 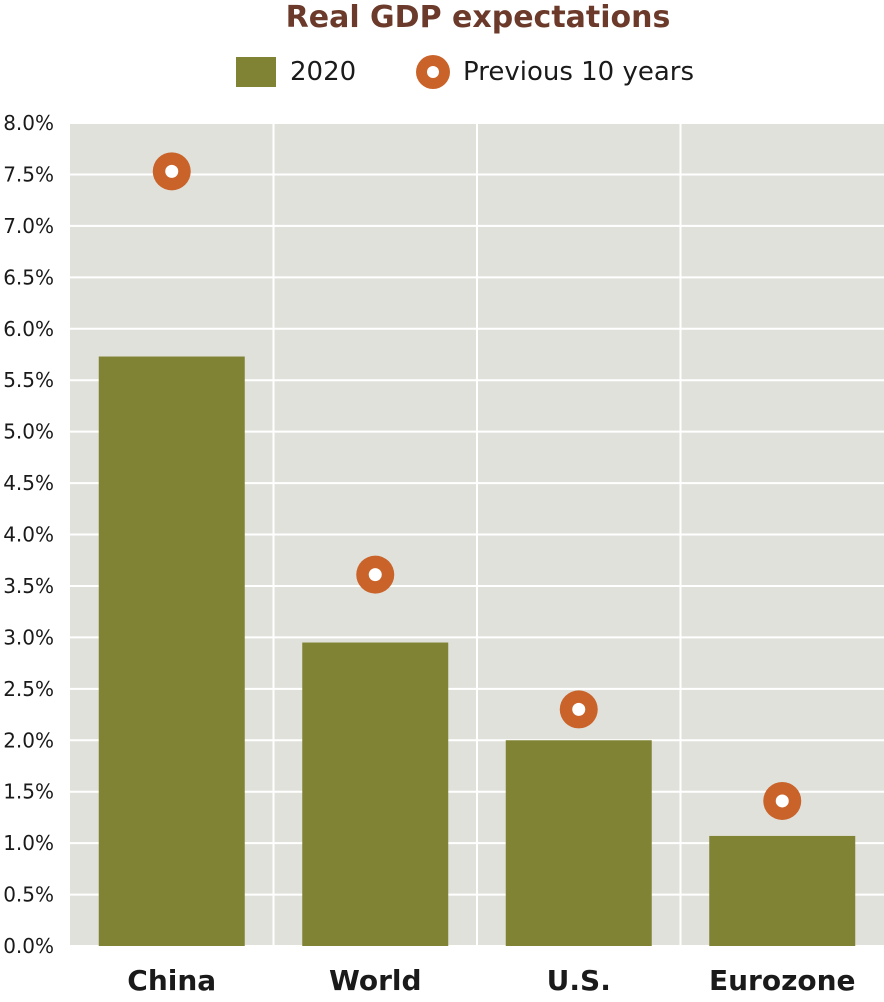 I want to click on y-tick-label: 2.0%, so click(x=28, y=740).